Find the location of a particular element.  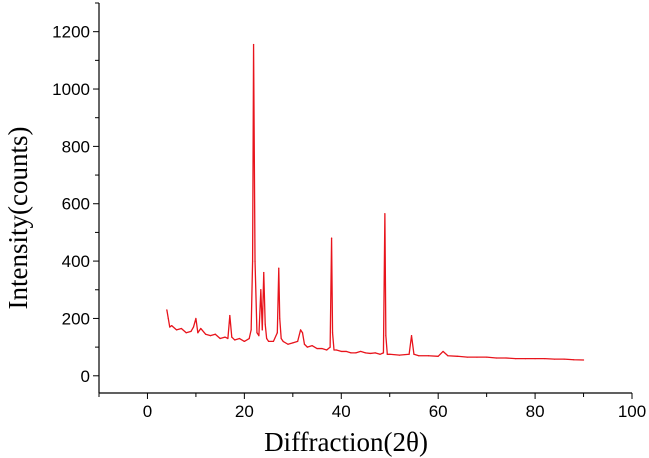

y-tick-label: 1000 is located at coordinates (71, 89).